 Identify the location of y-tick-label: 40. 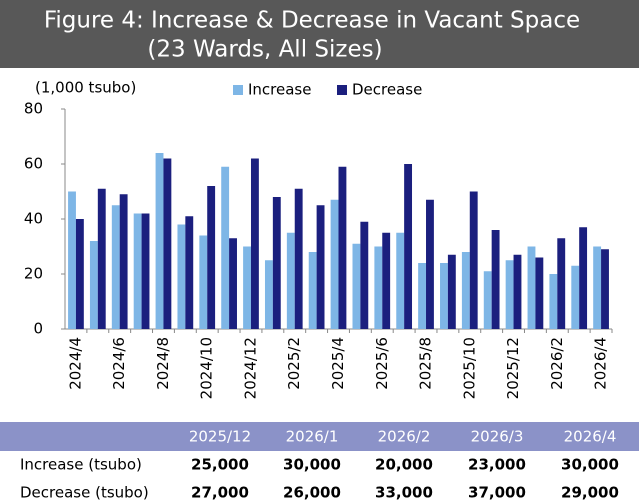
(33, 219).